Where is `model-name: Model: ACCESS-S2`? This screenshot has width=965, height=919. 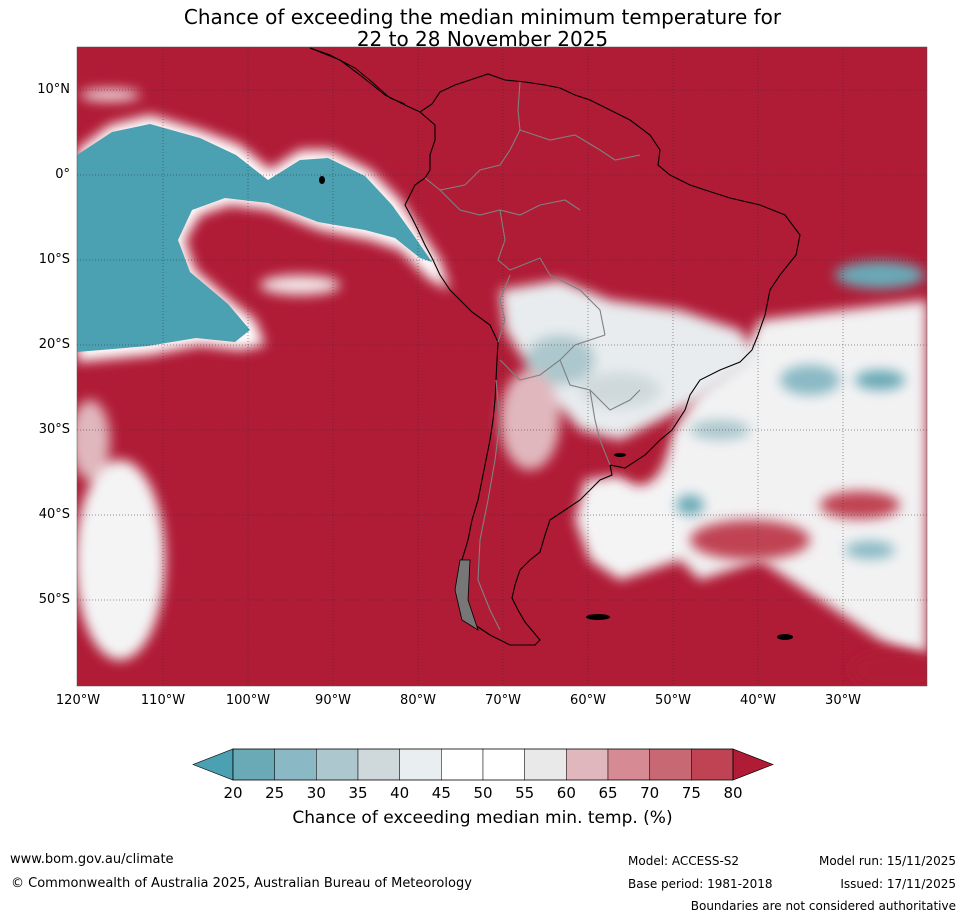 model-name: Model: ACCESS-S2 is located at coordinates (684, 861).